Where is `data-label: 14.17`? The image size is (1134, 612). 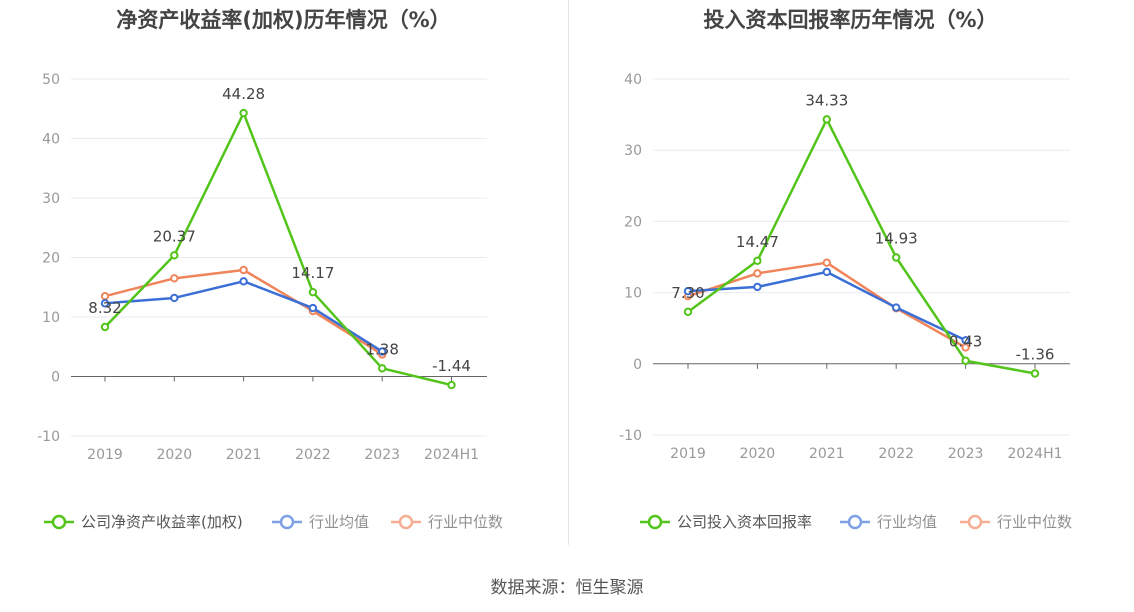
data-label: 14.17 is located at coordinates (312, 273).